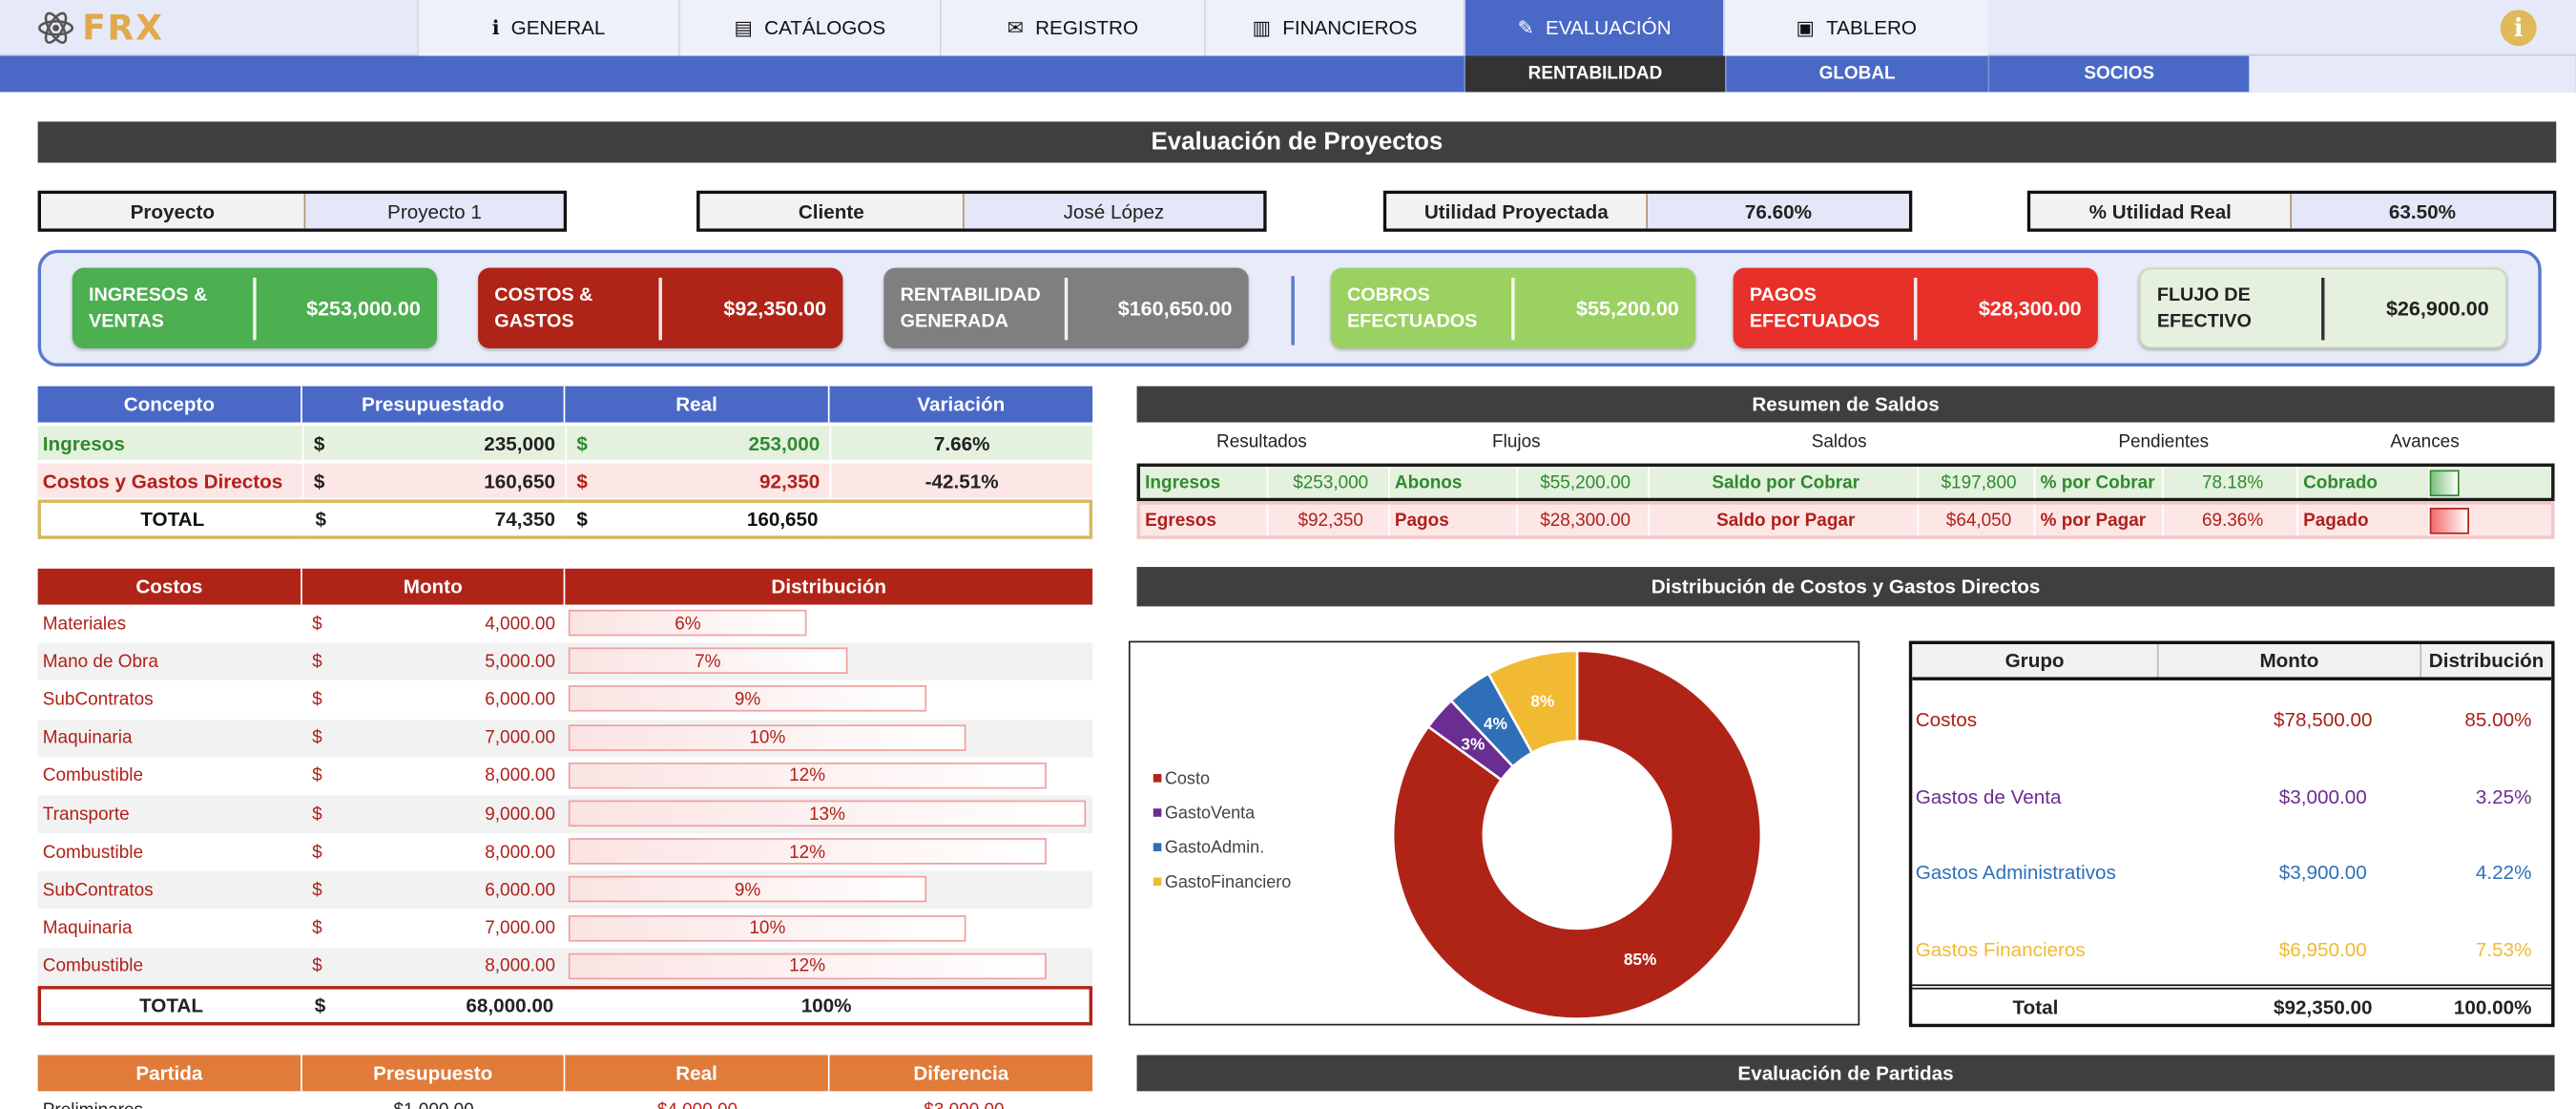  I want to click on real-value: 160,650, so click(782, 520).